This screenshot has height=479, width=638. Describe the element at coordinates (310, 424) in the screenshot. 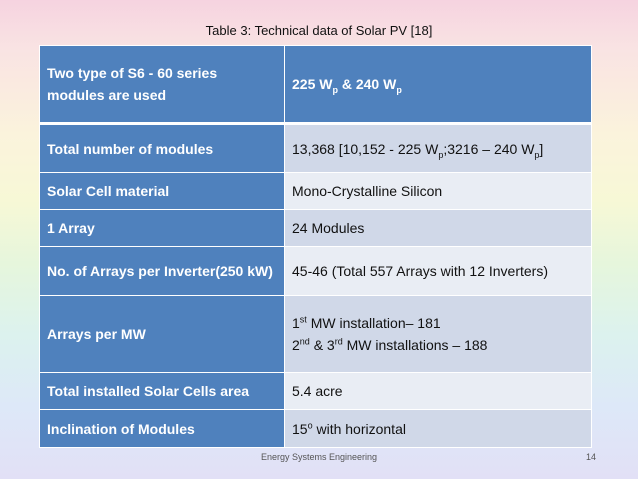

I see `value-superscript: o` at that location.